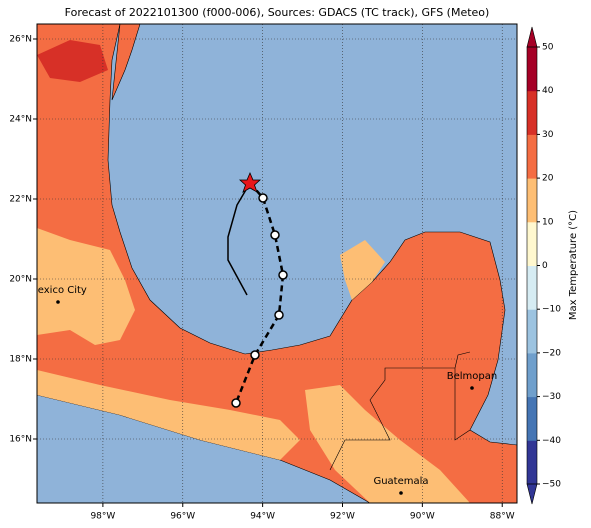  What do you see at coordinates (545, 266) in the screenshot?
I see `colorbar-tick-label: 0` at bounding box center [545, 266].